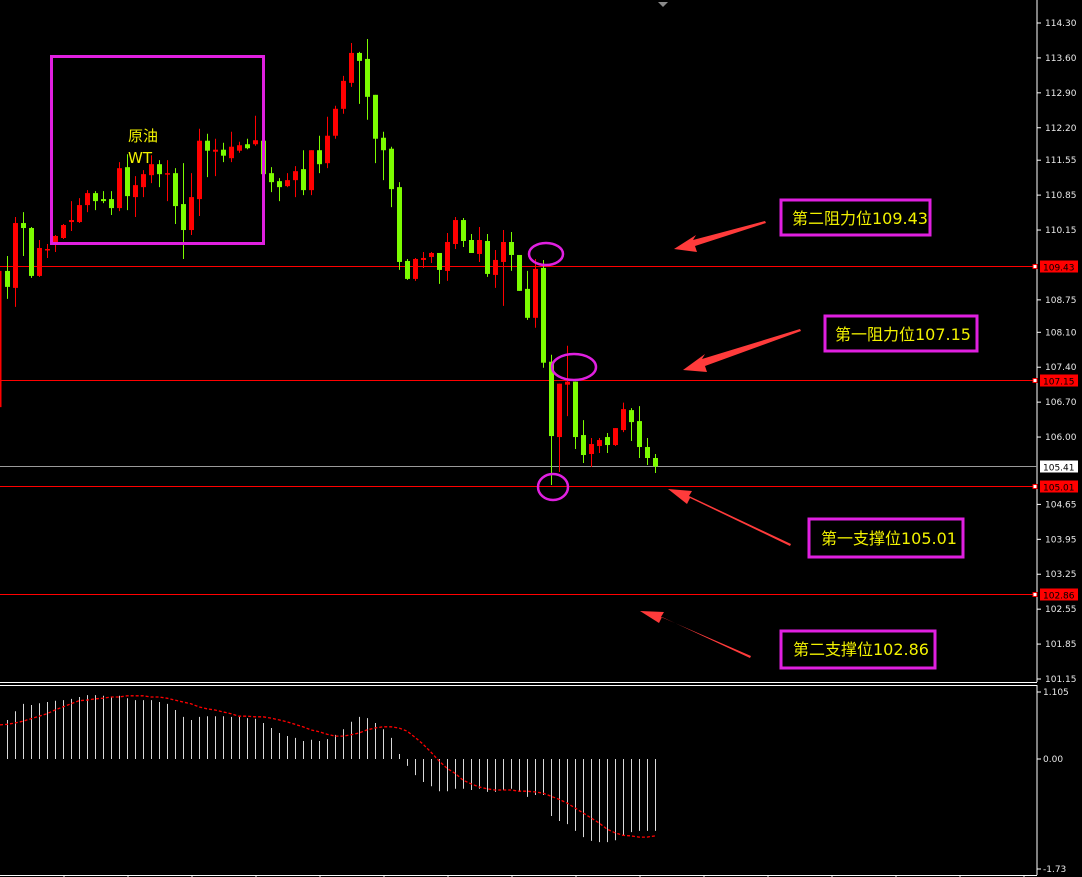  Describe the element at coordinates (1061, 301) in the screenshot. I see `price-tick-label: 108.75` at that location.